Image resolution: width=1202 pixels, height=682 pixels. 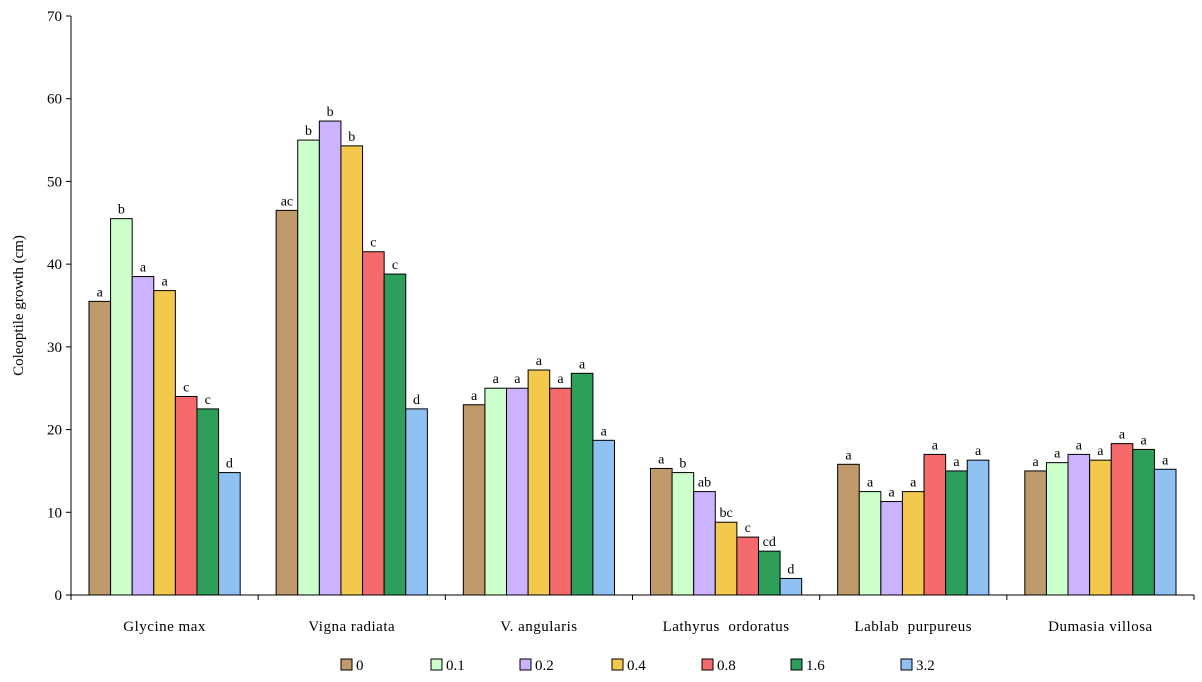 I want to click on y-tick-label: 50, so click(x=54, y=182).